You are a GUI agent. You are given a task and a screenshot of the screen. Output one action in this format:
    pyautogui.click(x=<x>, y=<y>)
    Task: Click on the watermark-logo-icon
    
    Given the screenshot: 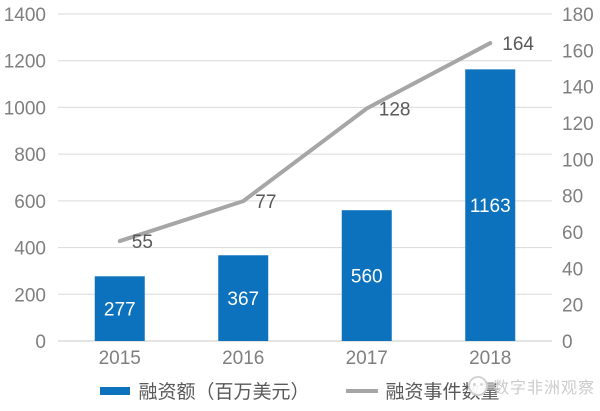 What is the action you would take?
    pyautogui.click(x=477, y=386)
    